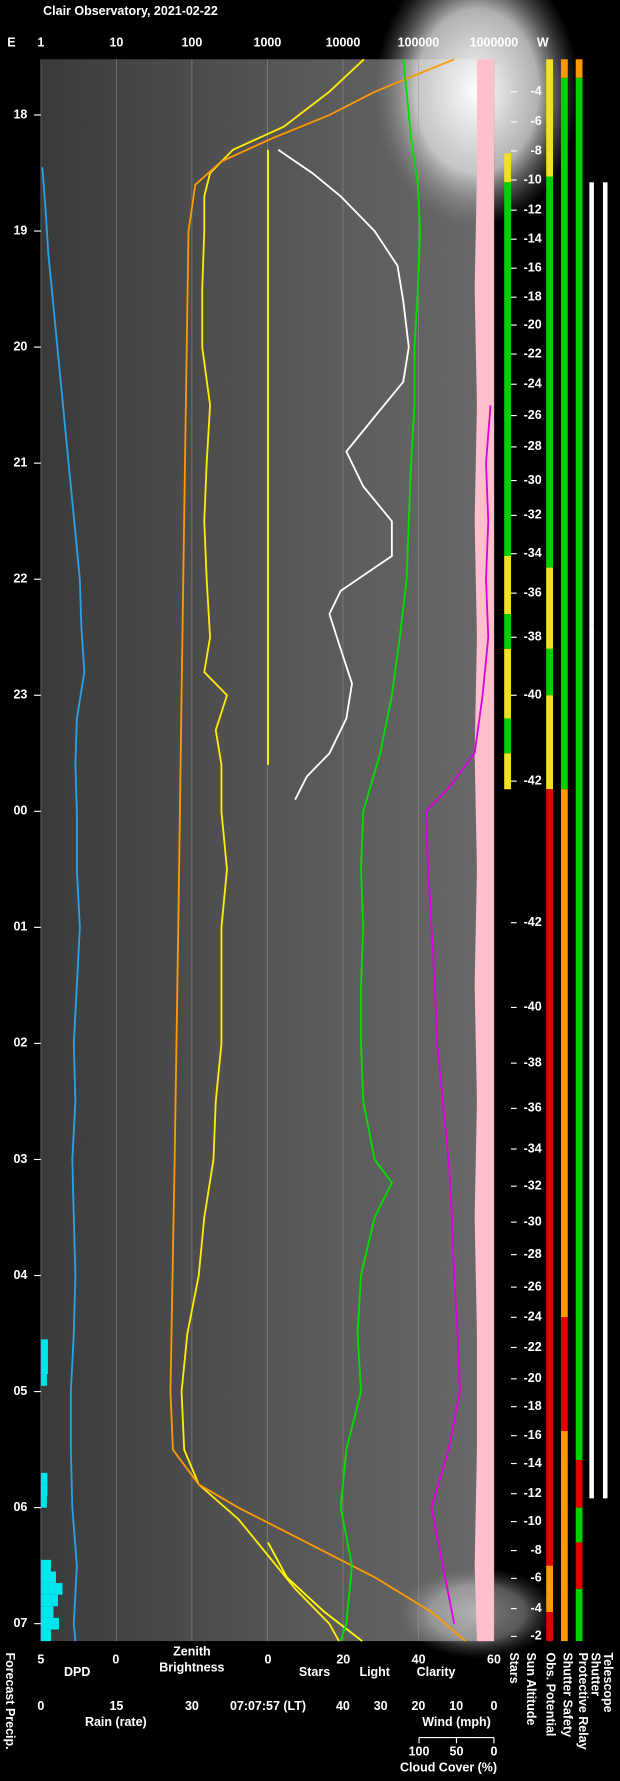 Image resolution: width=620 pixels, height=1781 pixels. Describe the element at coordinates (484, 850) in the screenshot. I see `wind-area` at that location.